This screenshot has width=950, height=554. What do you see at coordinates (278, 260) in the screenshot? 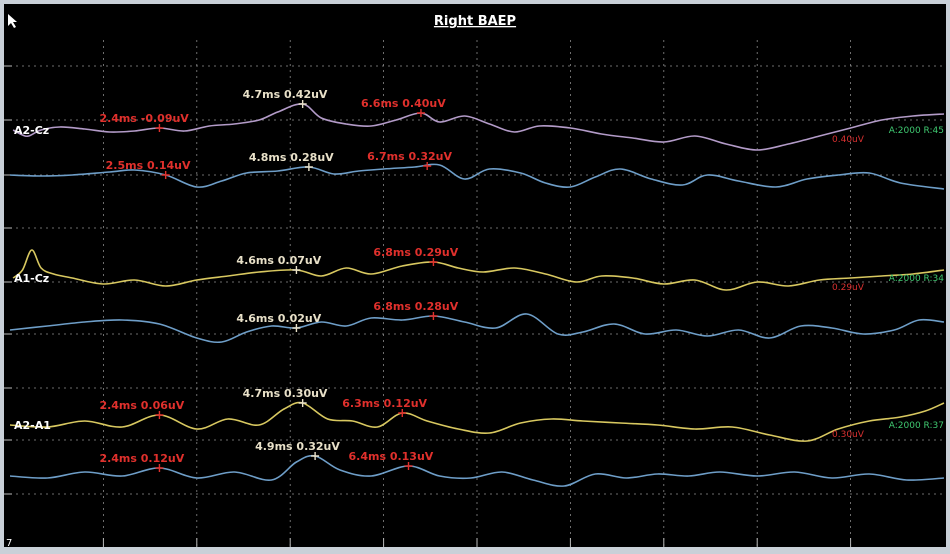
I see `peak-label: 4.6ms 0.07uV` at bounding box center [278, 260].